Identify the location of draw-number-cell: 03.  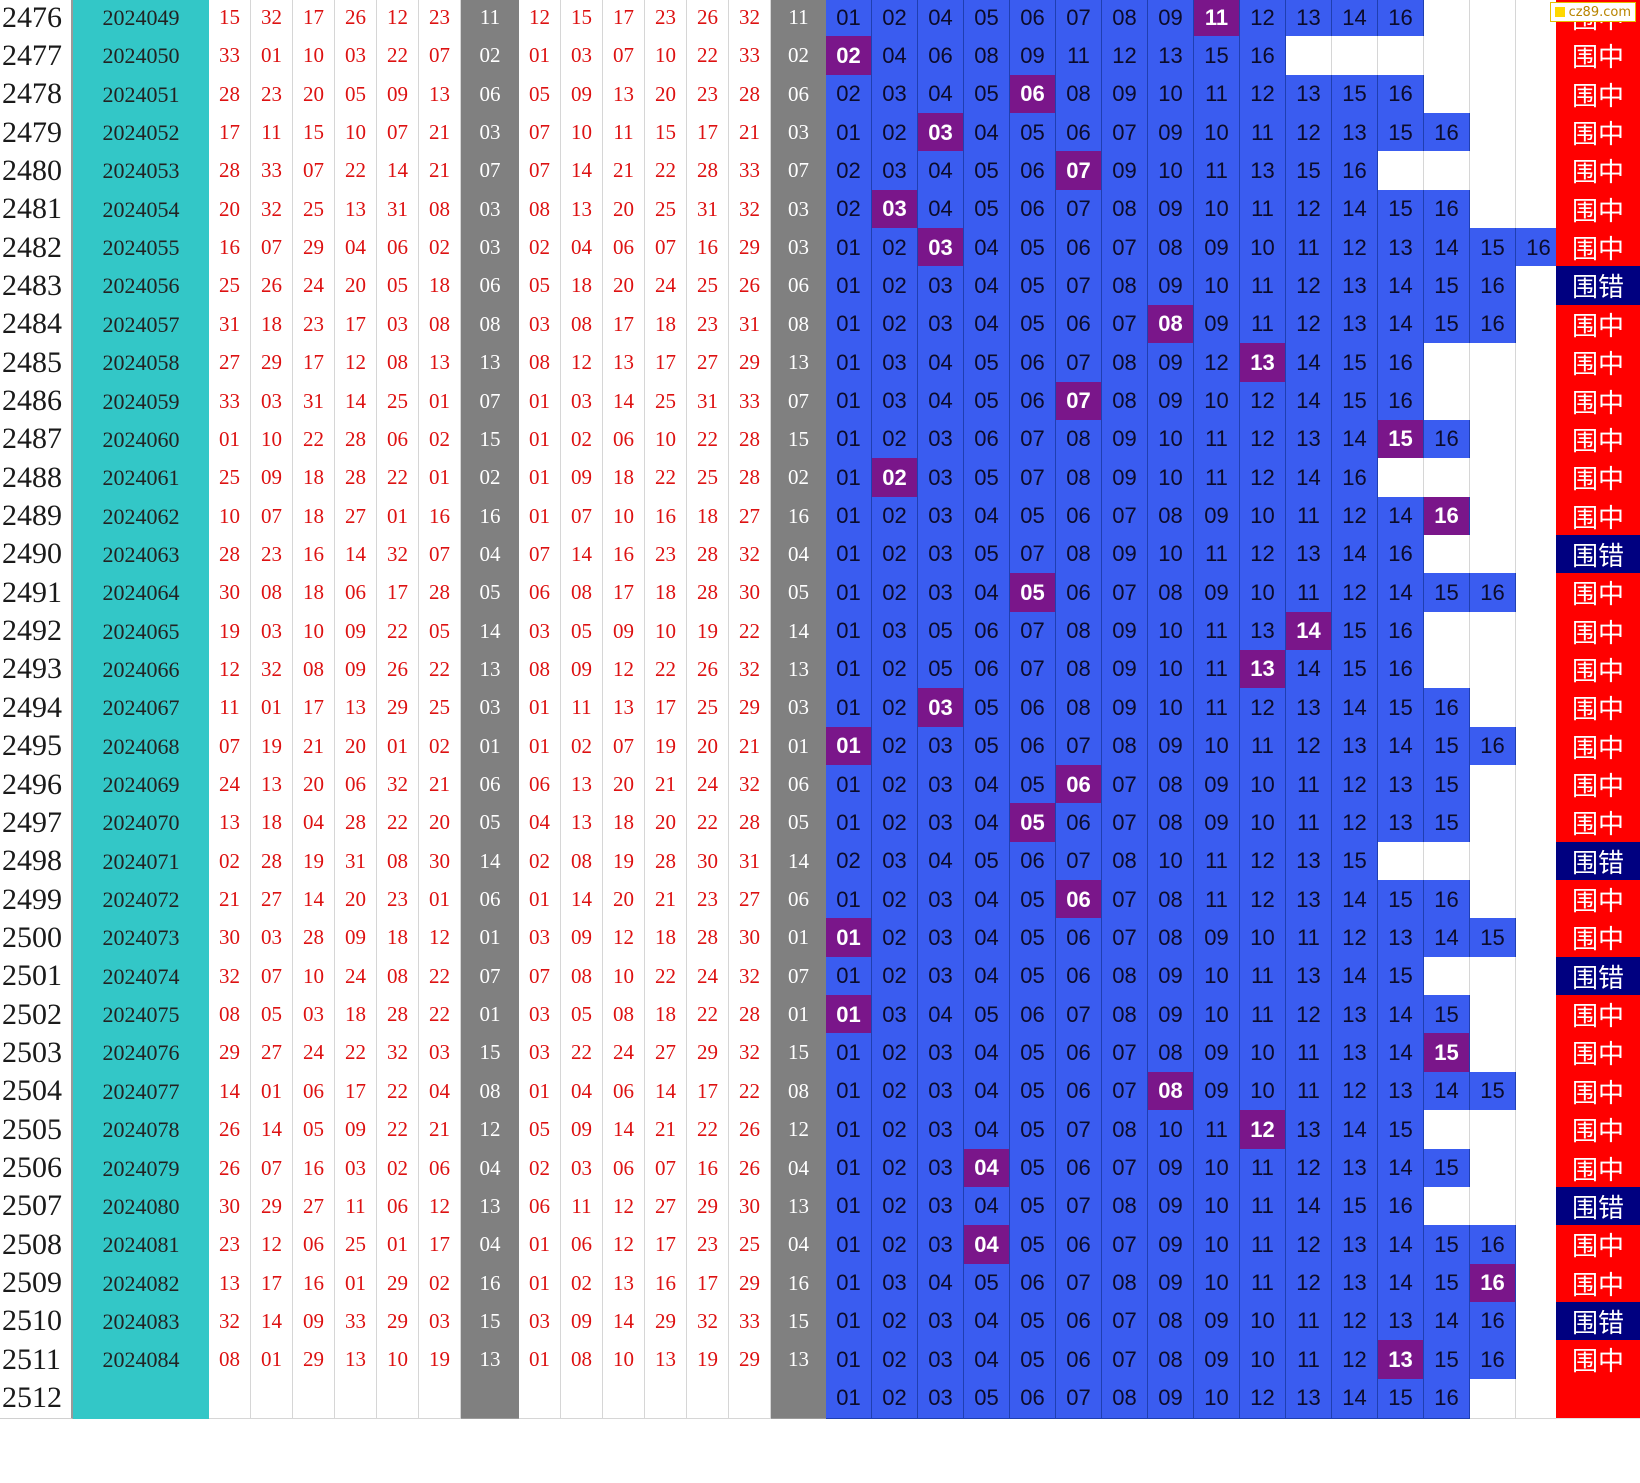
(440, 1053).